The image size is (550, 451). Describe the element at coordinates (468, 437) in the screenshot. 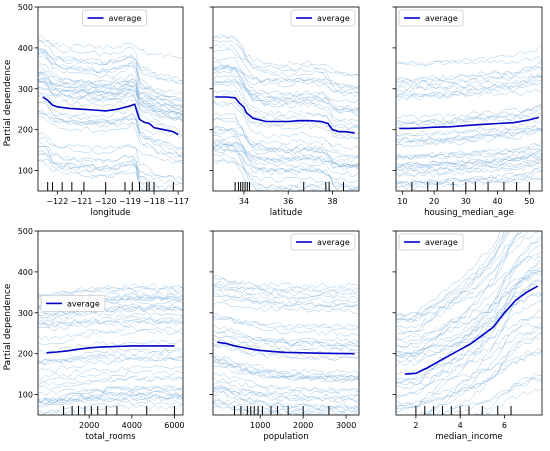

I see `x-axis-label: median_income` at that location.